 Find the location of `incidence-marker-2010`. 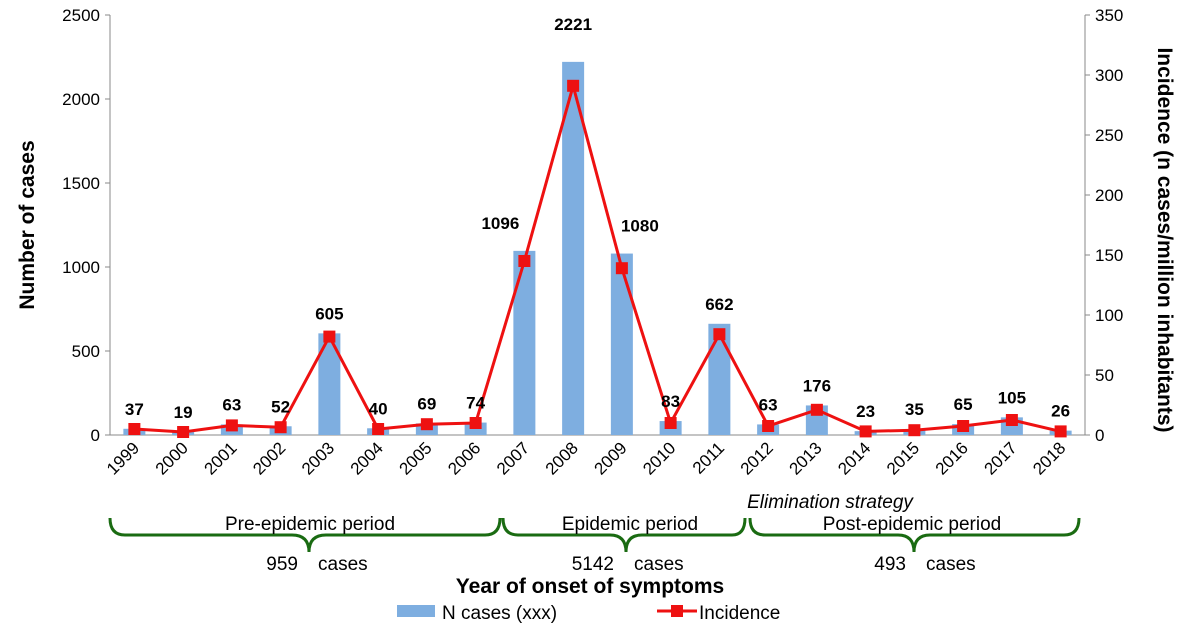

incidence-marker-2010 is located at coordinates (670, 423).